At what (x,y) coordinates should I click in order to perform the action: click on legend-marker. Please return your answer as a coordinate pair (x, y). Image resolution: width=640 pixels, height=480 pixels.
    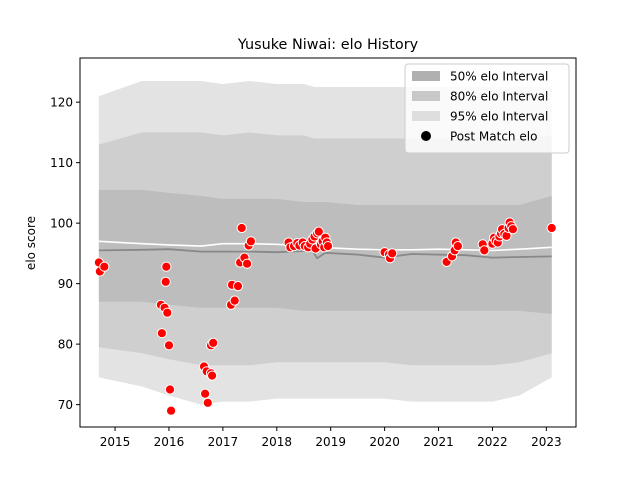
    Looking at the image, I should click on (426, 136).